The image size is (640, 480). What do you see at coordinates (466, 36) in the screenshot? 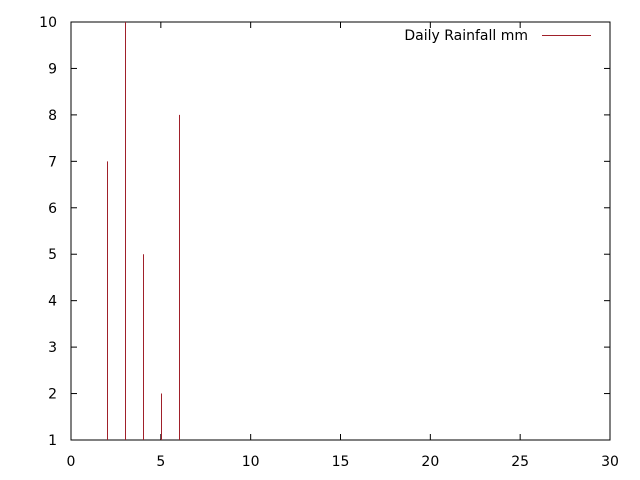
I see `legend-label: Daily Rainfall mm` at bounding box center [466, 36].